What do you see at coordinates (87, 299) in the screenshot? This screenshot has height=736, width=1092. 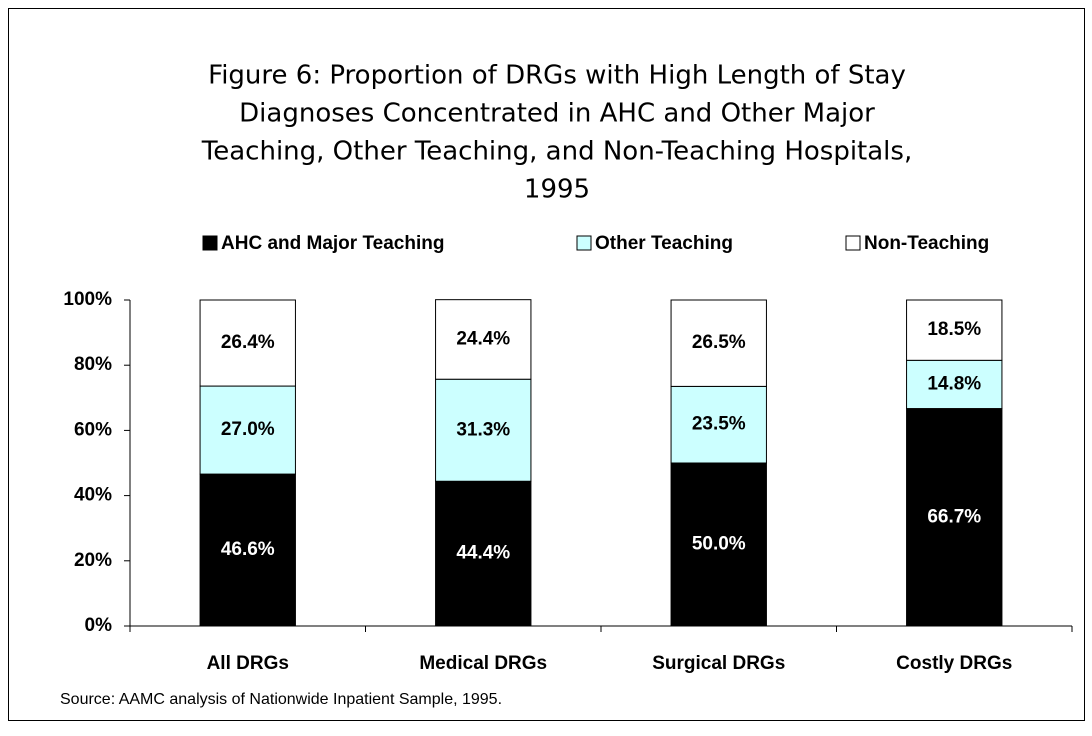 I see `y-tick-label: 100%` at bounding box center [87, 299].